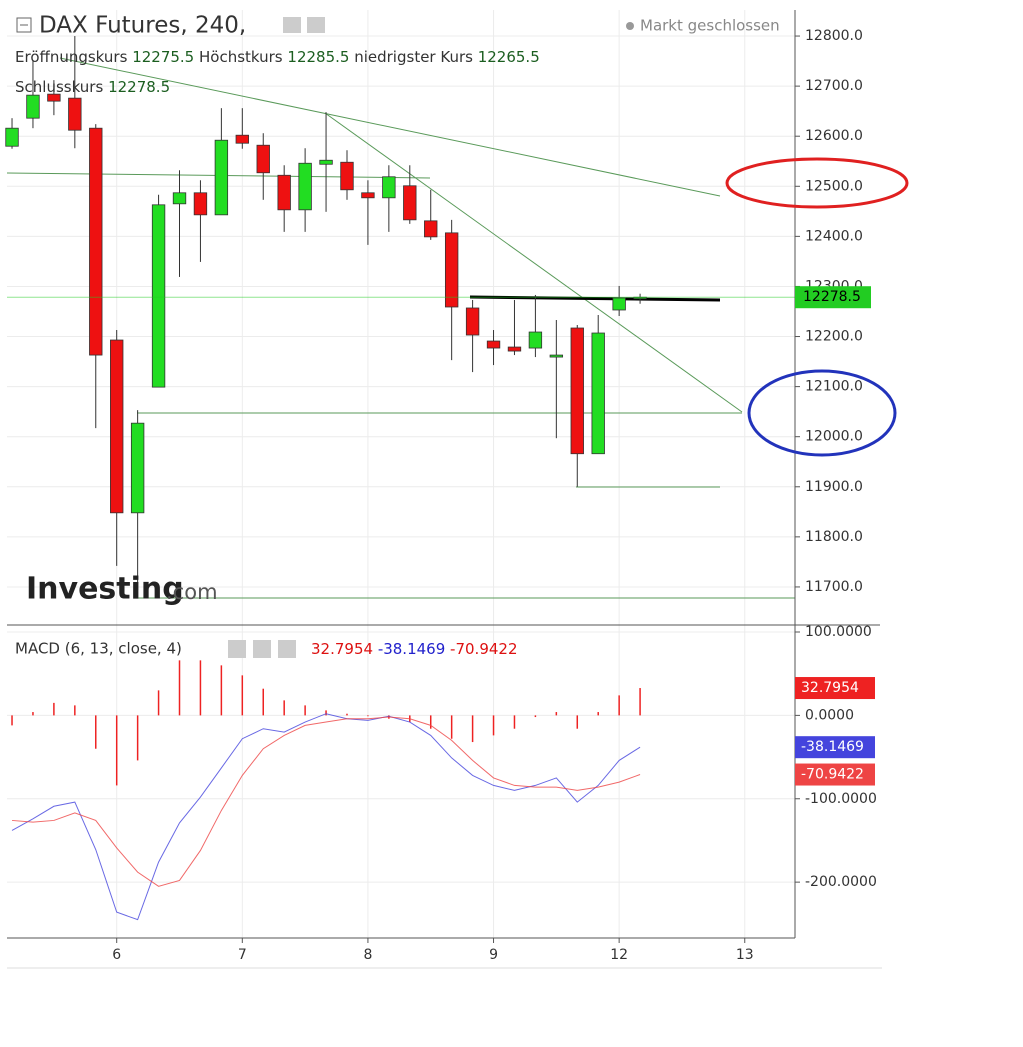  What do you see at coordinates (139, 87) in the screenshot?
I see `value: 12278.5` at bounding box center [139, 87].